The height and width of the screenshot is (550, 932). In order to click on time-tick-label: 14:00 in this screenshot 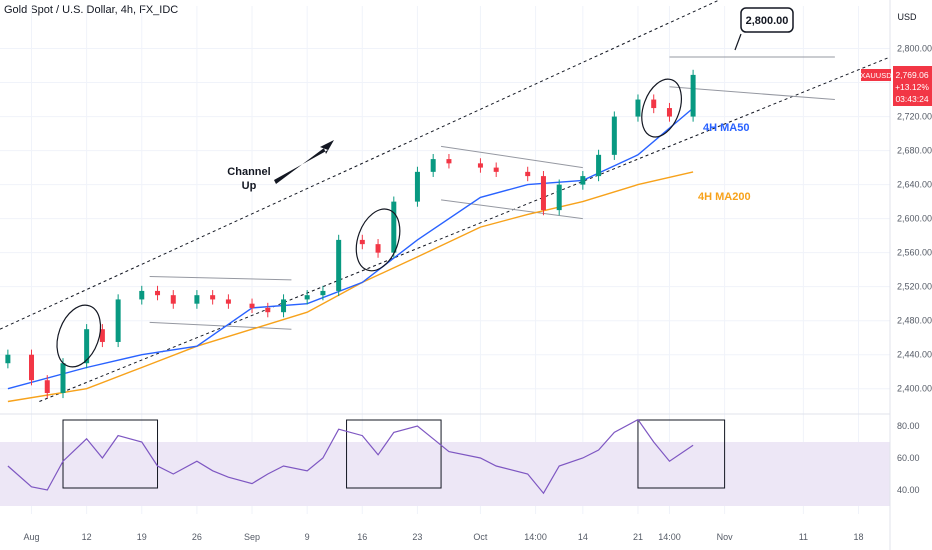, I will do `click(535, 537)`.